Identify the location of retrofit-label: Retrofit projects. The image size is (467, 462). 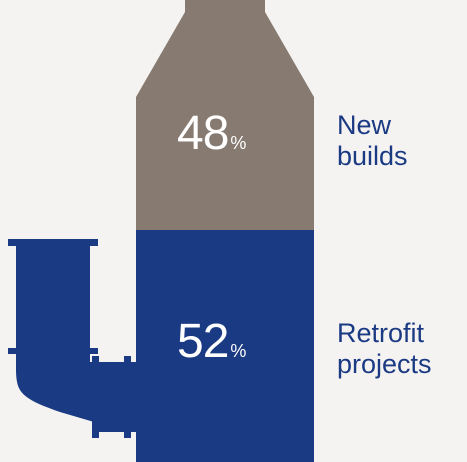
(402, 349).